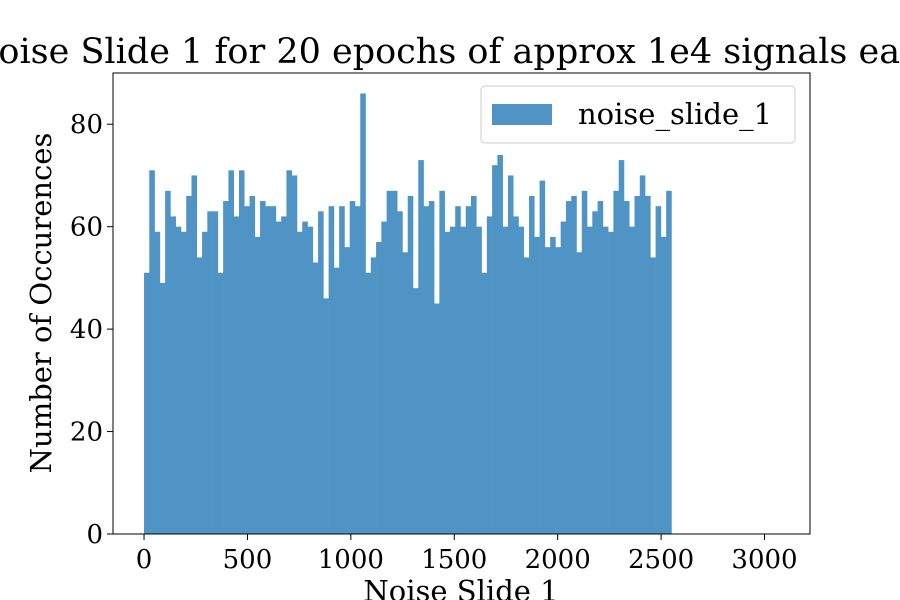  Describe the element at coordinates (94, 535) in the screenshot. I see `y-tick-label: 0` at that location.